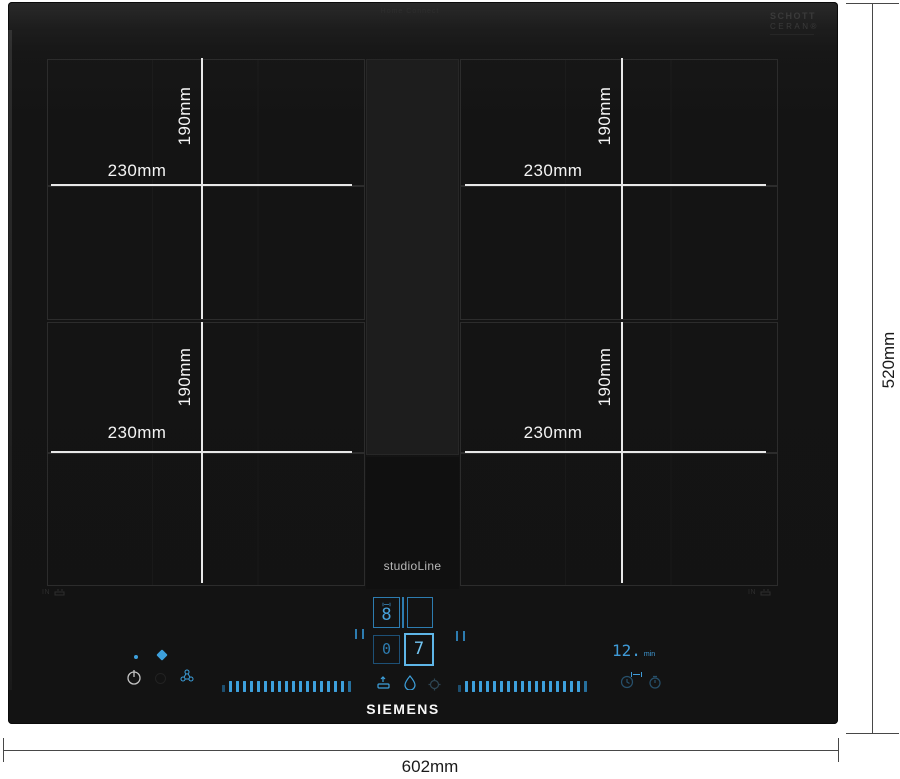 This screenshot has width=900, height=779. Describe the element at coordinates (792, 34) in the screenshot. I see `schott-logo-rule` at that location.